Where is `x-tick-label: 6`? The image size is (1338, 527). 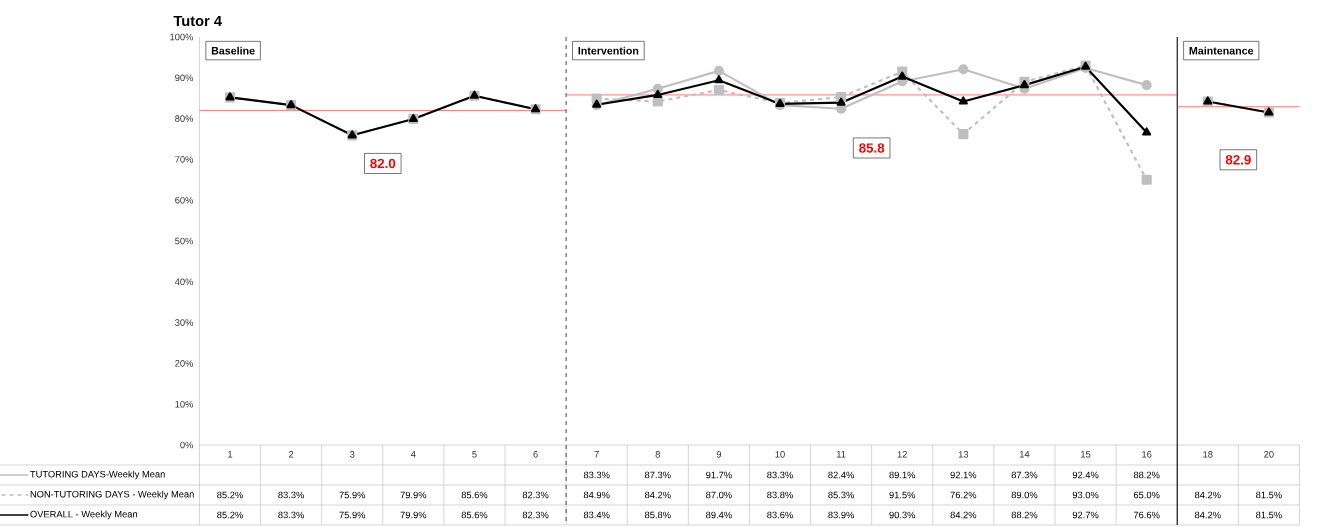
x-tick-label: 6 is located at coordinates (535, 454).